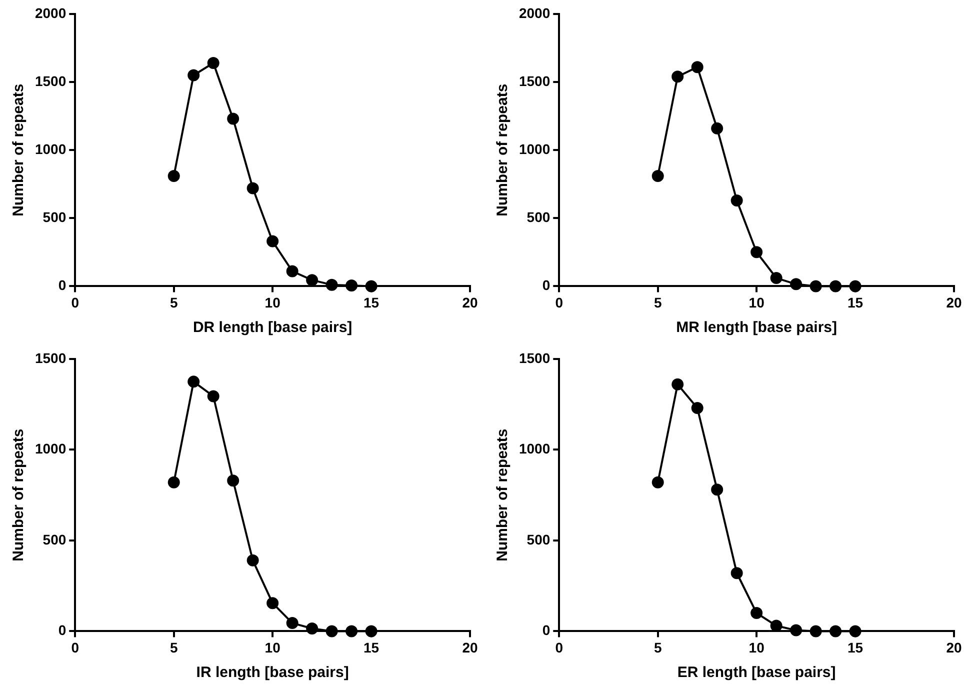  I want to click on x-axis-title: IR length [base pairs], so click(272, 673).